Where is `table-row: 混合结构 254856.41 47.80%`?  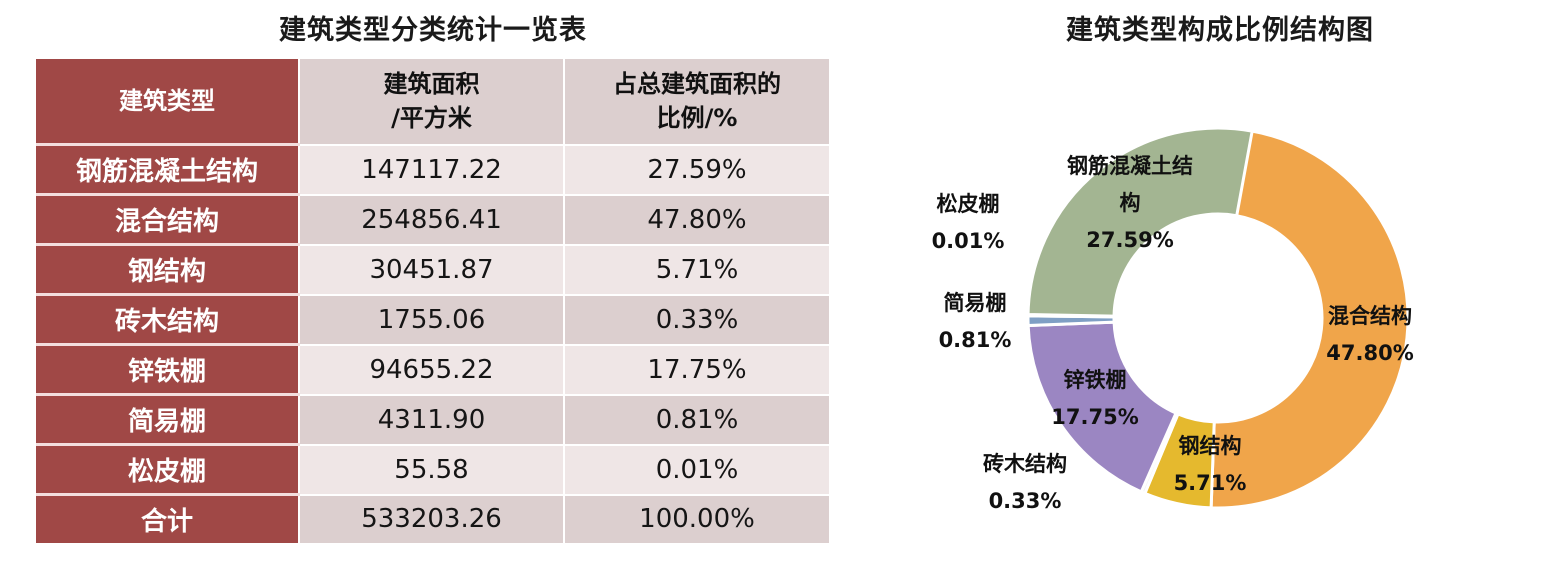 table-row: 混合结构 254856.41 47.80% is located at coordinates (433, 219).